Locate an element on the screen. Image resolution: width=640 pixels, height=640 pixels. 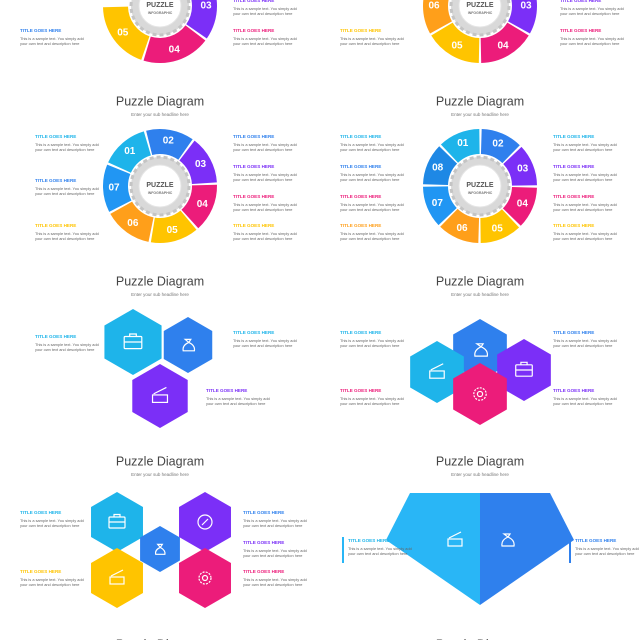
piece-number: 08 is located at coordinates (438, 168).